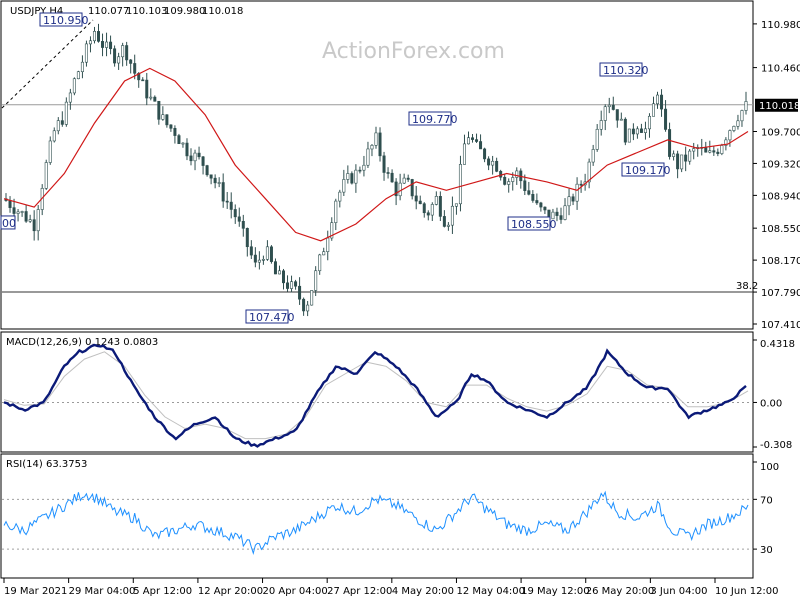 This screenshot has width=800, height=600. I want to click on current-price-value: 110.018, so click(779, 106).